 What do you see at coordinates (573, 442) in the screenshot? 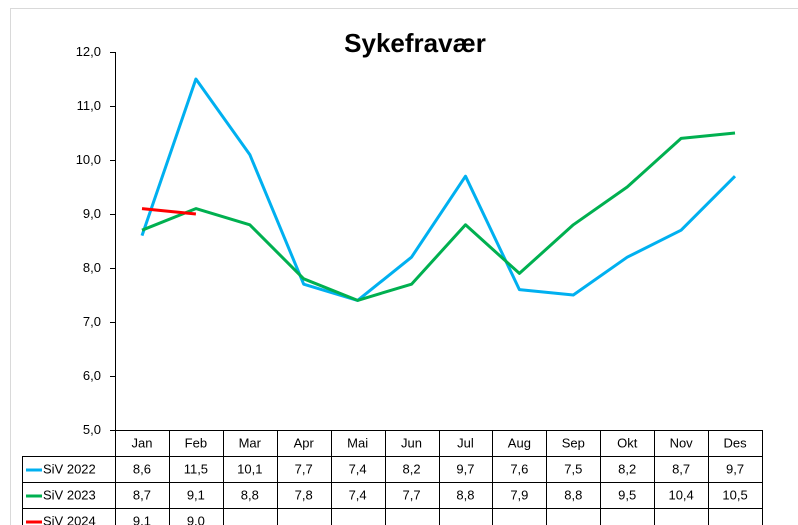
I see `x-tick-label: Sep` at bounding box center [573, 442].